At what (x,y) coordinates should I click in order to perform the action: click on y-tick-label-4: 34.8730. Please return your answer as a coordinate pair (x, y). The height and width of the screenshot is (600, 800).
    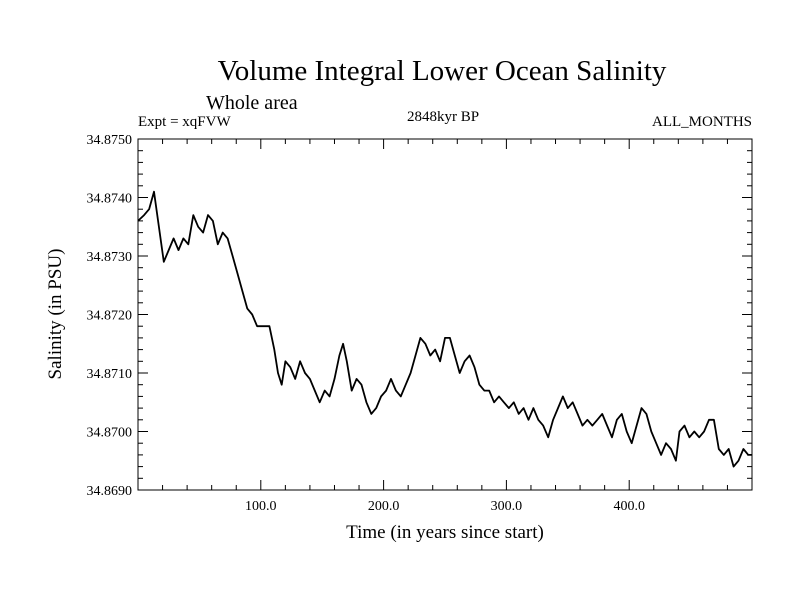
    Looking at the image, I should click on (110, 257).